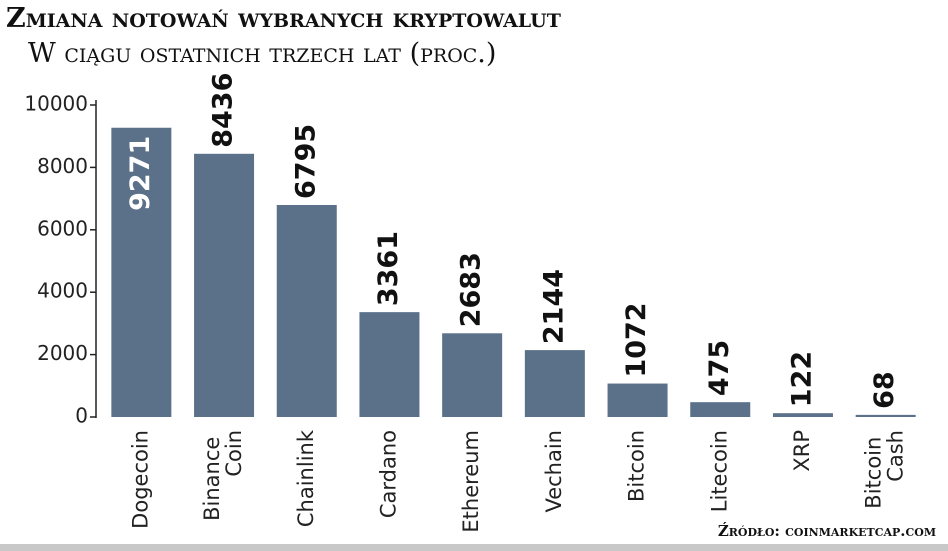 Image resolution: width=948 pixels, height=551 pixels. What do you see at coordinates (719, 368) in the screenshot?
I see `data-label: 475` at bounding box center [719, 368].